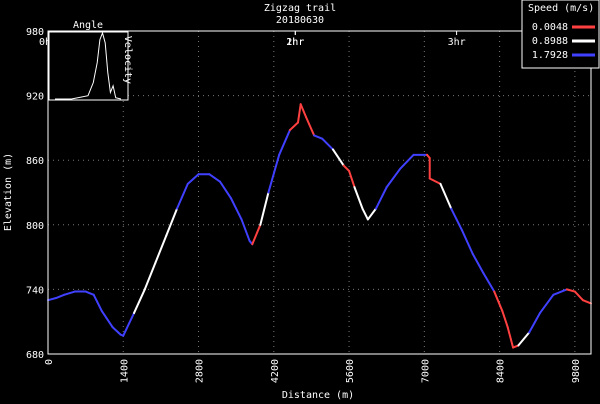  Describe the element at coordinates (313, 371) in the screenshot. I see `x-tick-labels: 0 1400 2800 4200 5600 7000 8400 9800` at that location.